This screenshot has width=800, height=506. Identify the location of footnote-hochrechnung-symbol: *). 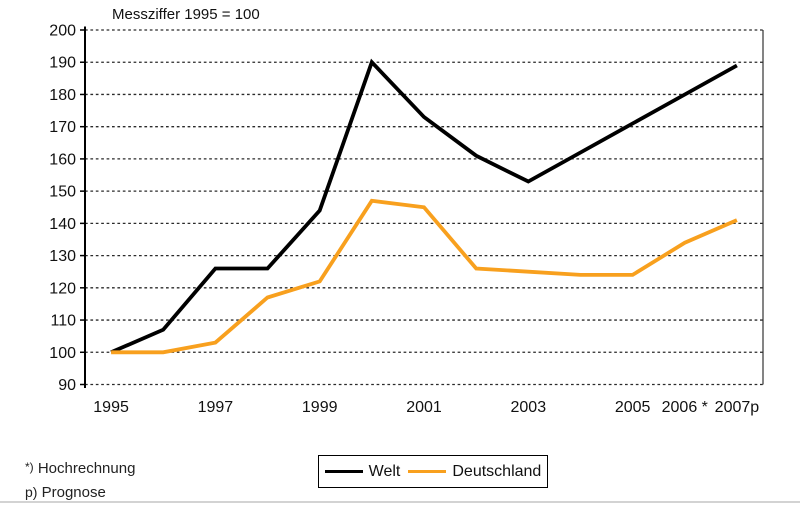
(29, 467).